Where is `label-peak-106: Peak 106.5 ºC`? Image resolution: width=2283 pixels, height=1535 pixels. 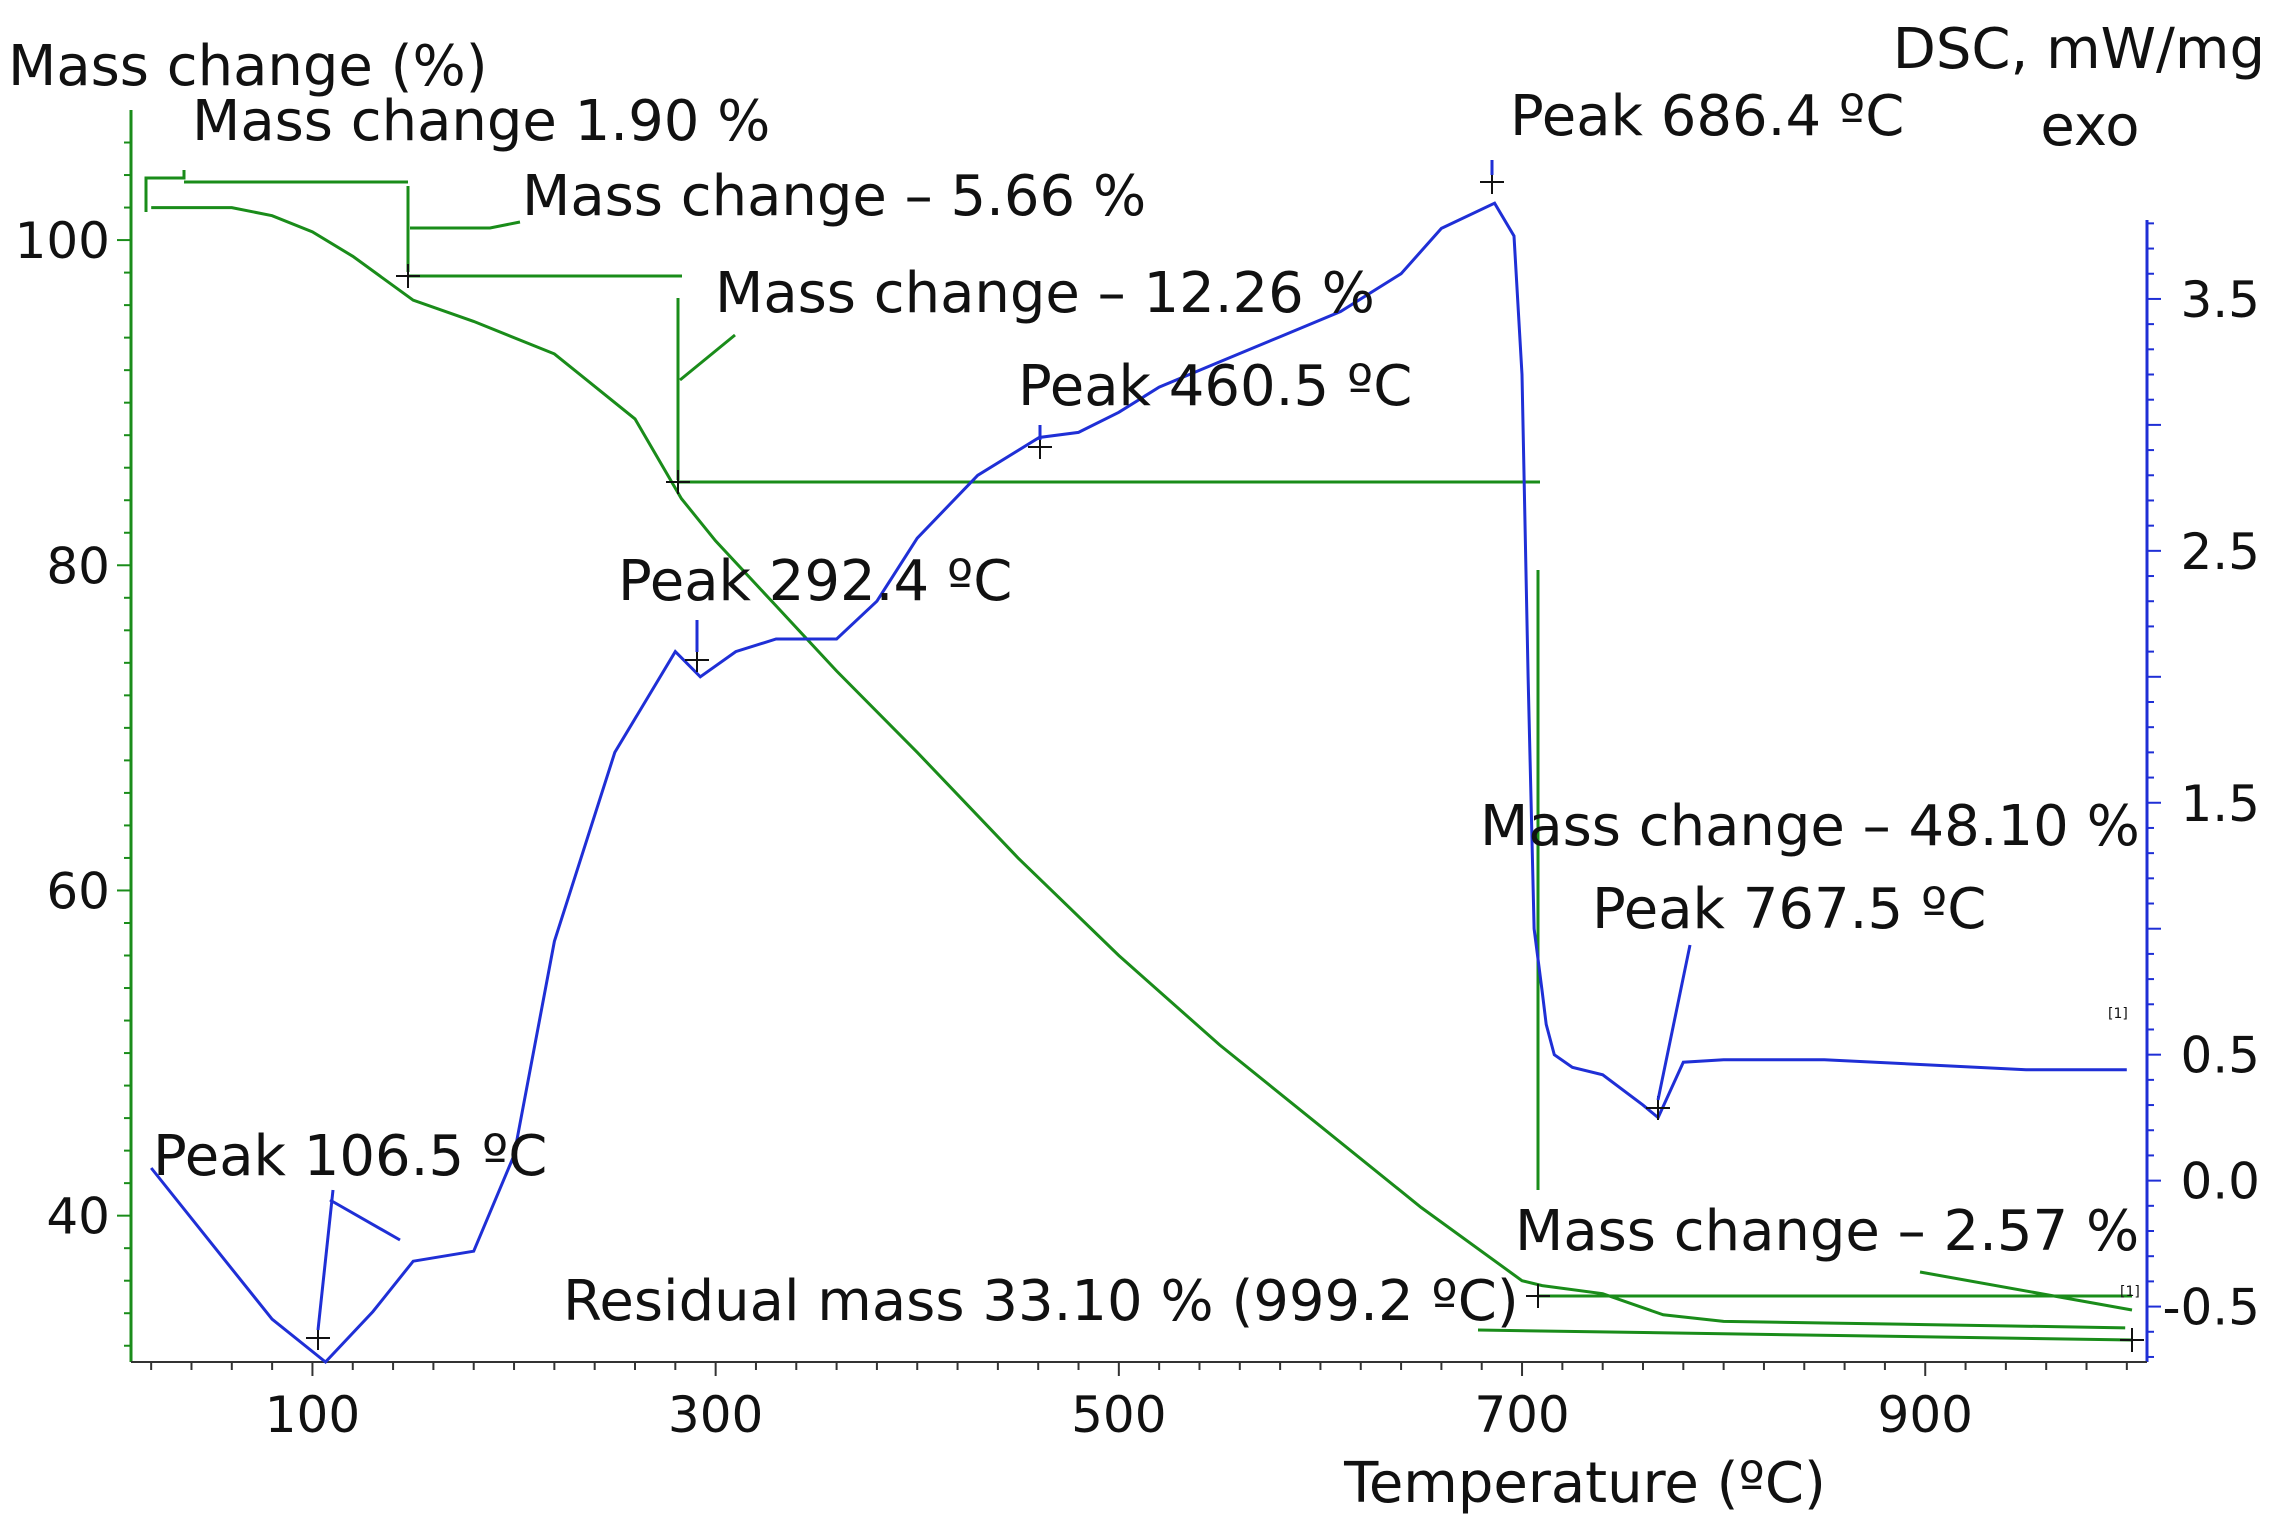
label-peak-106: Peak 106.5 ºC is located at coordinates (350, 1156).